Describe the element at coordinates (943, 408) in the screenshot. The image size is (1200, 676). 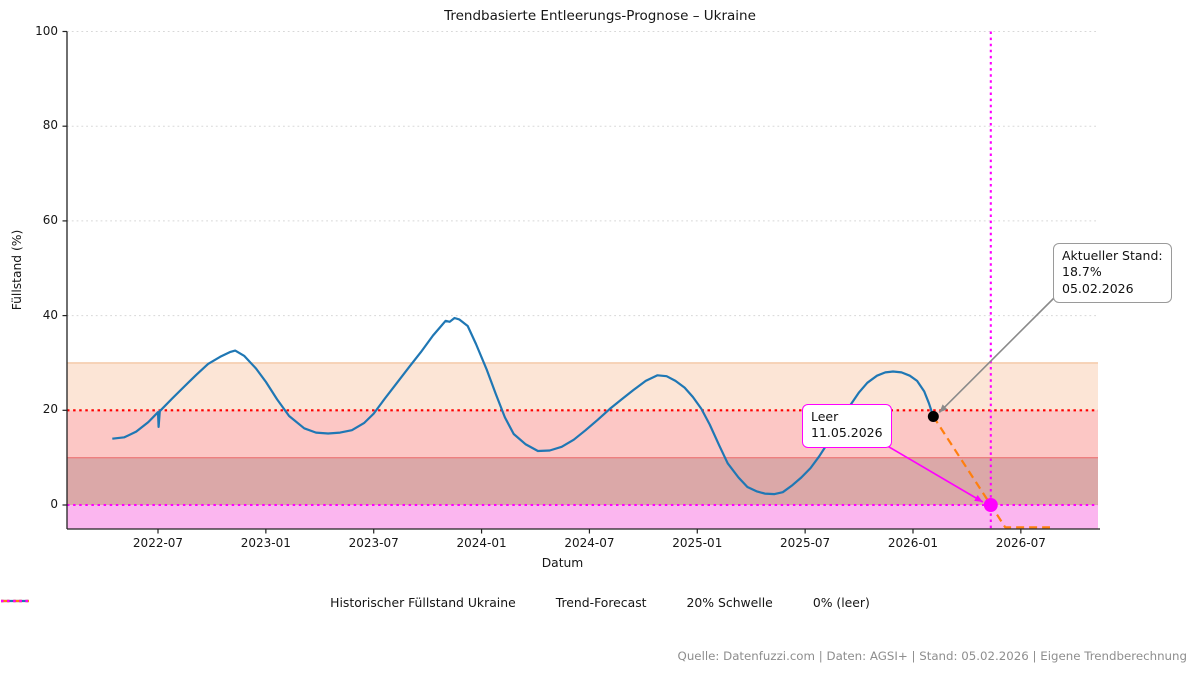
I see `annotation-arrow-aktueller-stand-head` at that location.